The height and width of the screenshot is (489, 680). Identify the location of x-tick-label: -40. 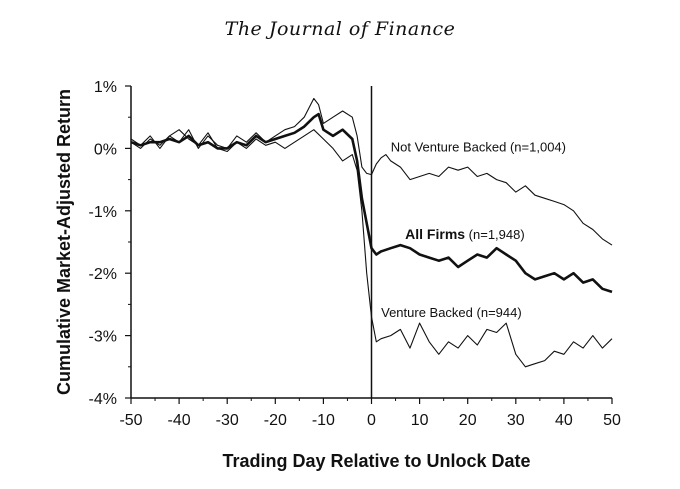
(179, 420).